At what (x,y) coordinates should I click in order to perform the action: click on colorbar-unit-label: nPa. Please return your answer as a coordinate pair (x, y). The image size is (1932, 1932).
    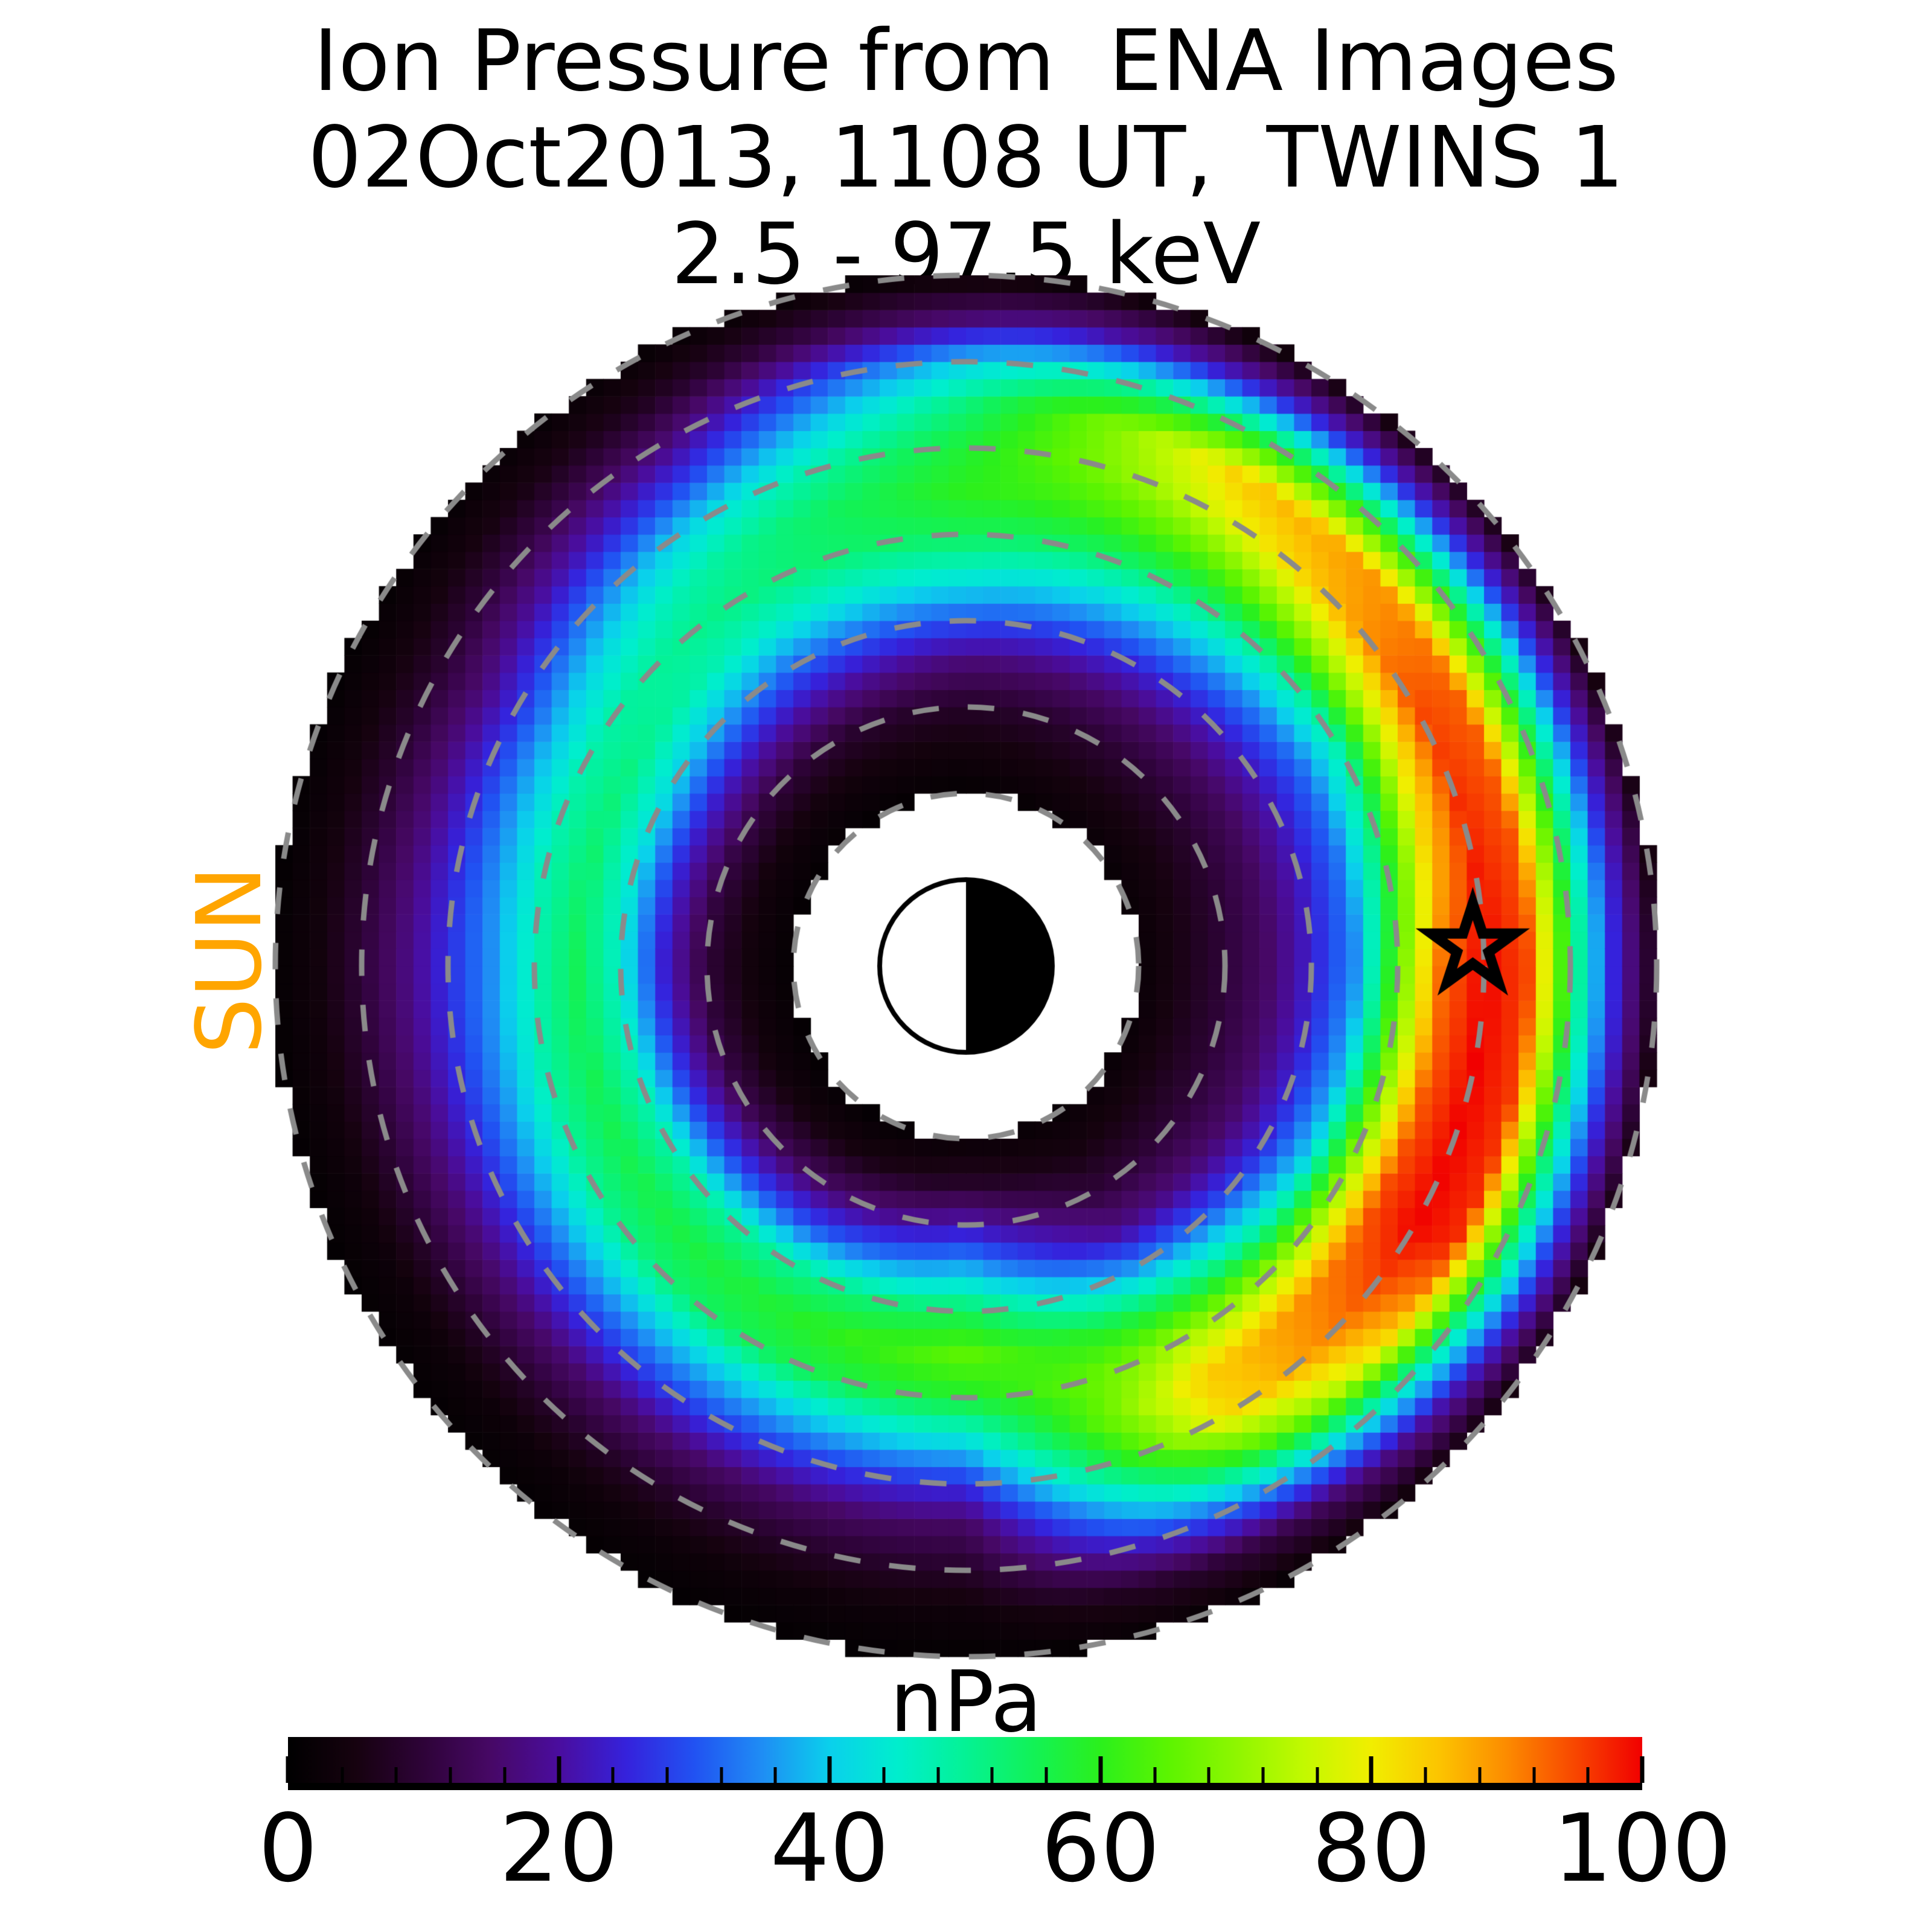
    Looking at the image, I should click on (966, 1702).